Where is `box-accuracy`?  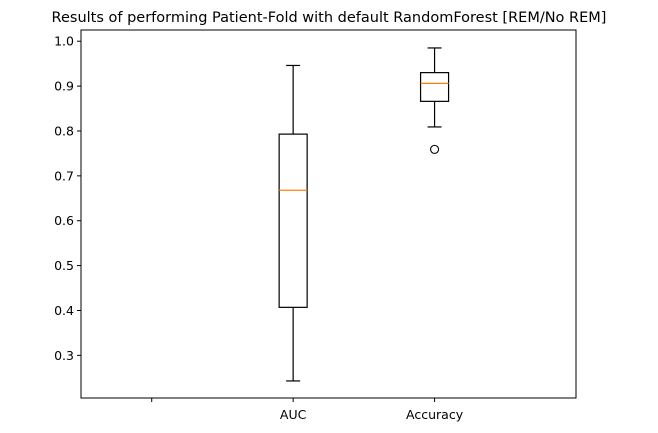
box-accuracy is located at coordinates (434, 100).